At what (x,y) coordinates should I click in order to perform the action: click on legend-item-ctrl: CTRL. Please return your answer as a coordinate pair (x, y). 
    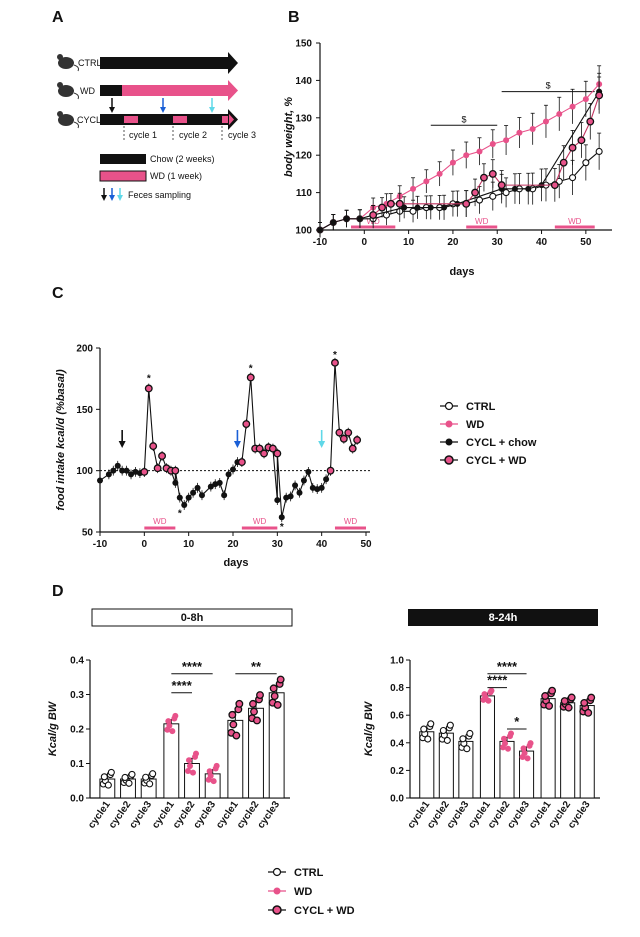
    Looking at the image, I should click on (468, 407).